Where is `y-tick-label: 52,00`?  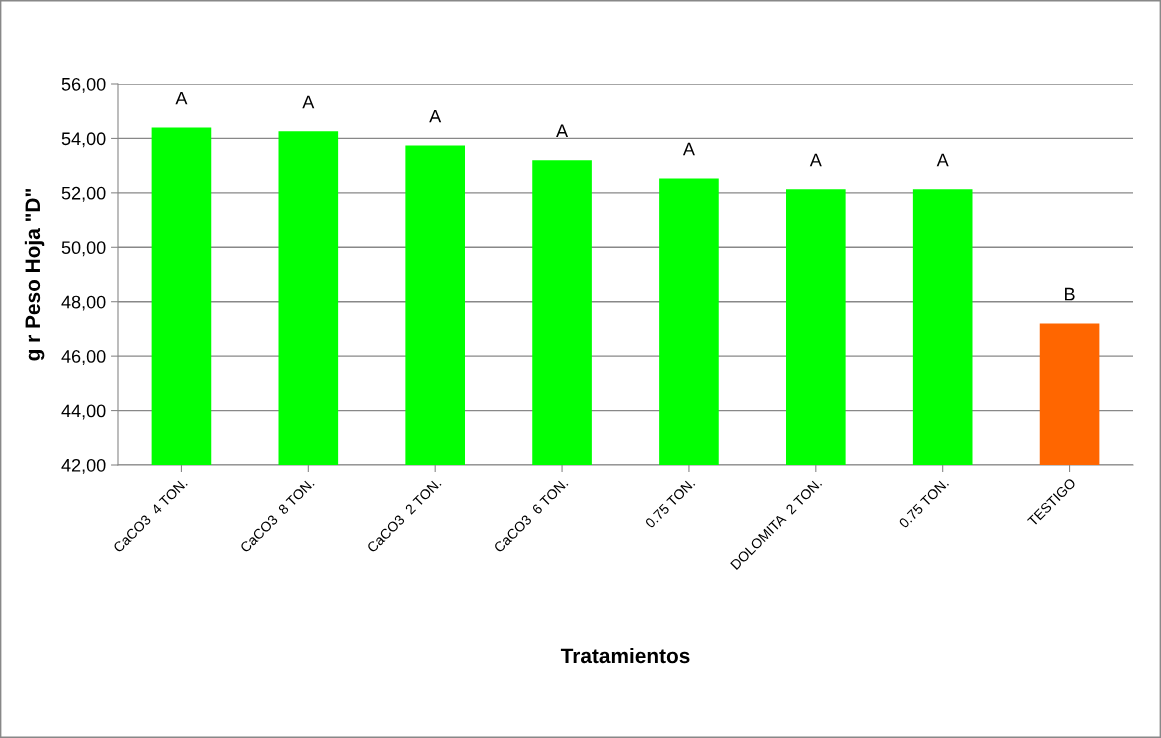
y-tick-label: 52,00 is located at coordinates (83, 194).